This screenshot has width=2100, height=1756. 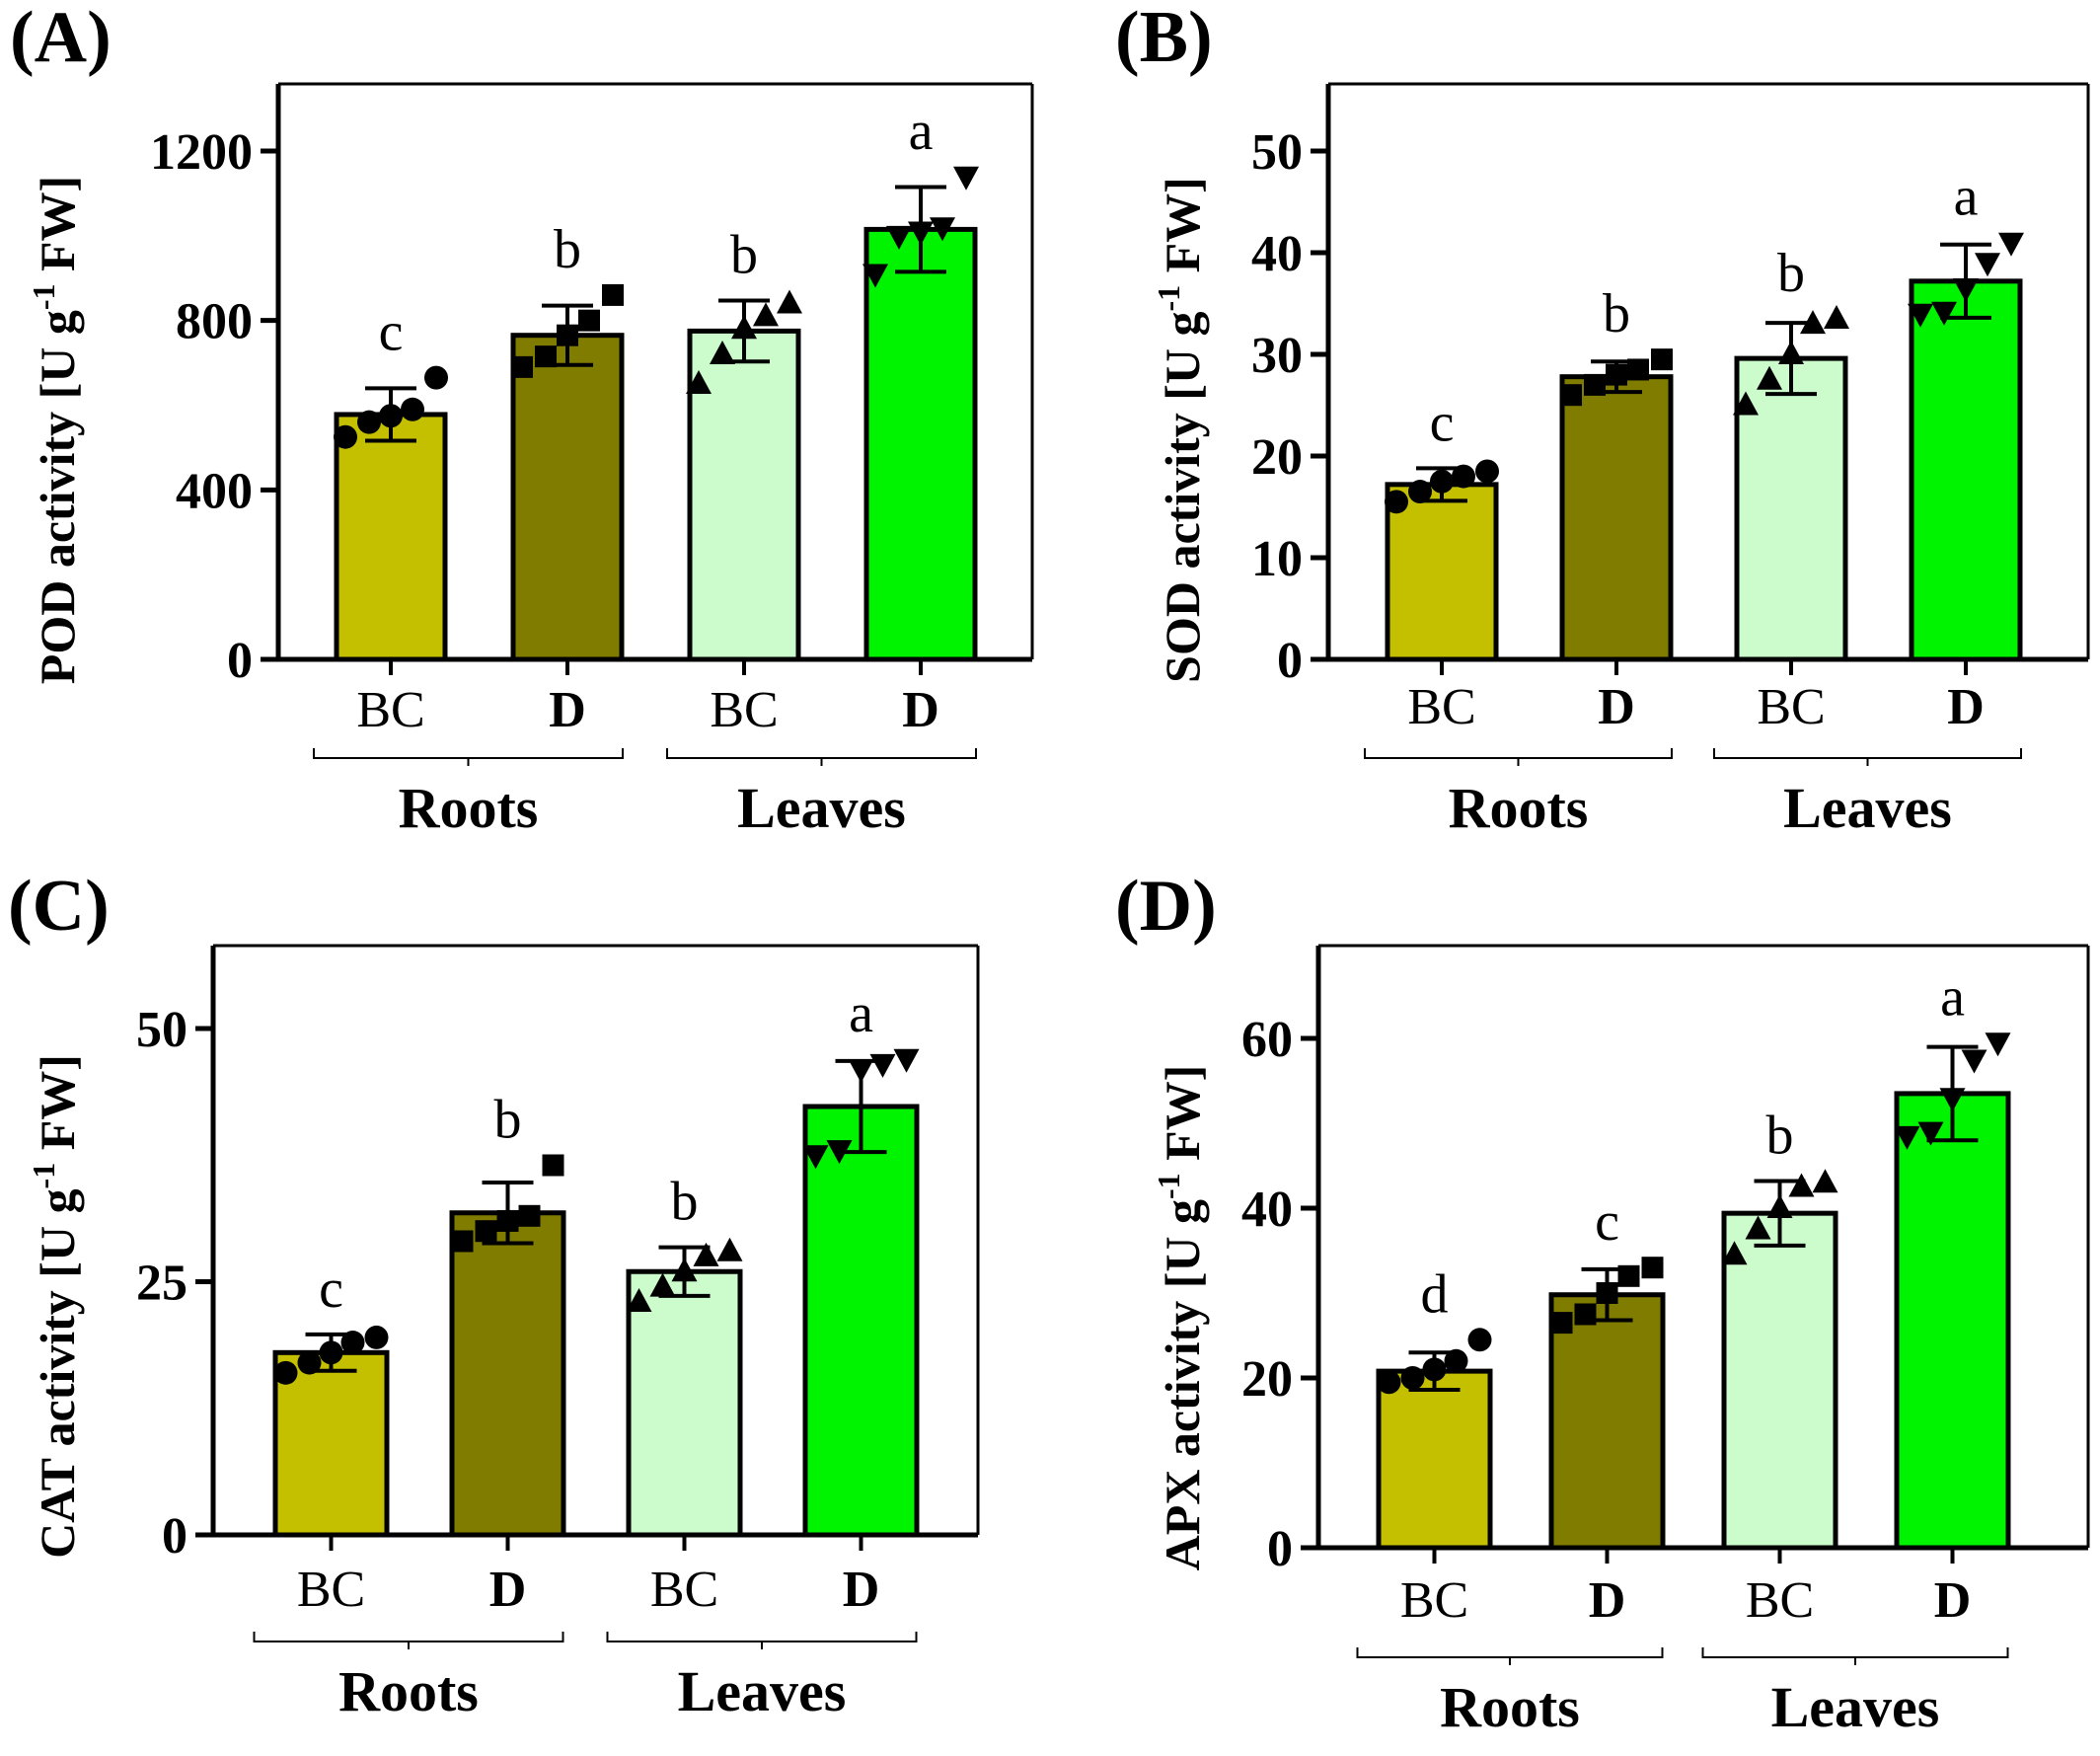 What do you see at coordinates (469, 808) in the screenshot?
I see `group-label: Roots` at bounding box center [469, 808].